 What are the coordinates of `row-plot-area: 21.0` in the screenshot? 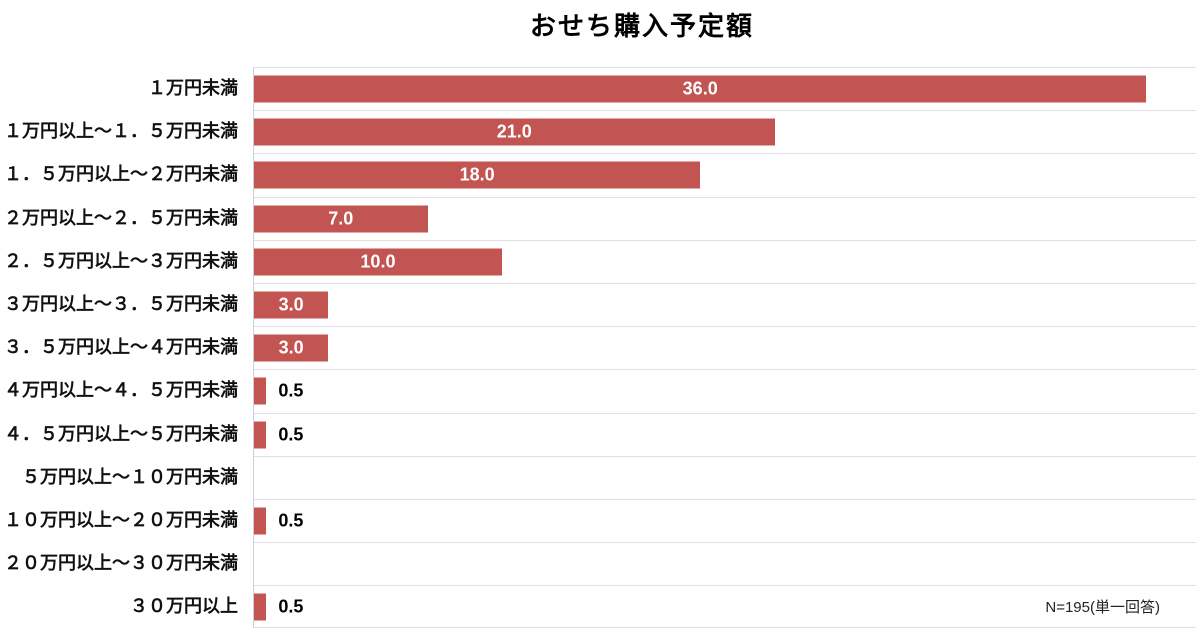 It's located at (724, 132).